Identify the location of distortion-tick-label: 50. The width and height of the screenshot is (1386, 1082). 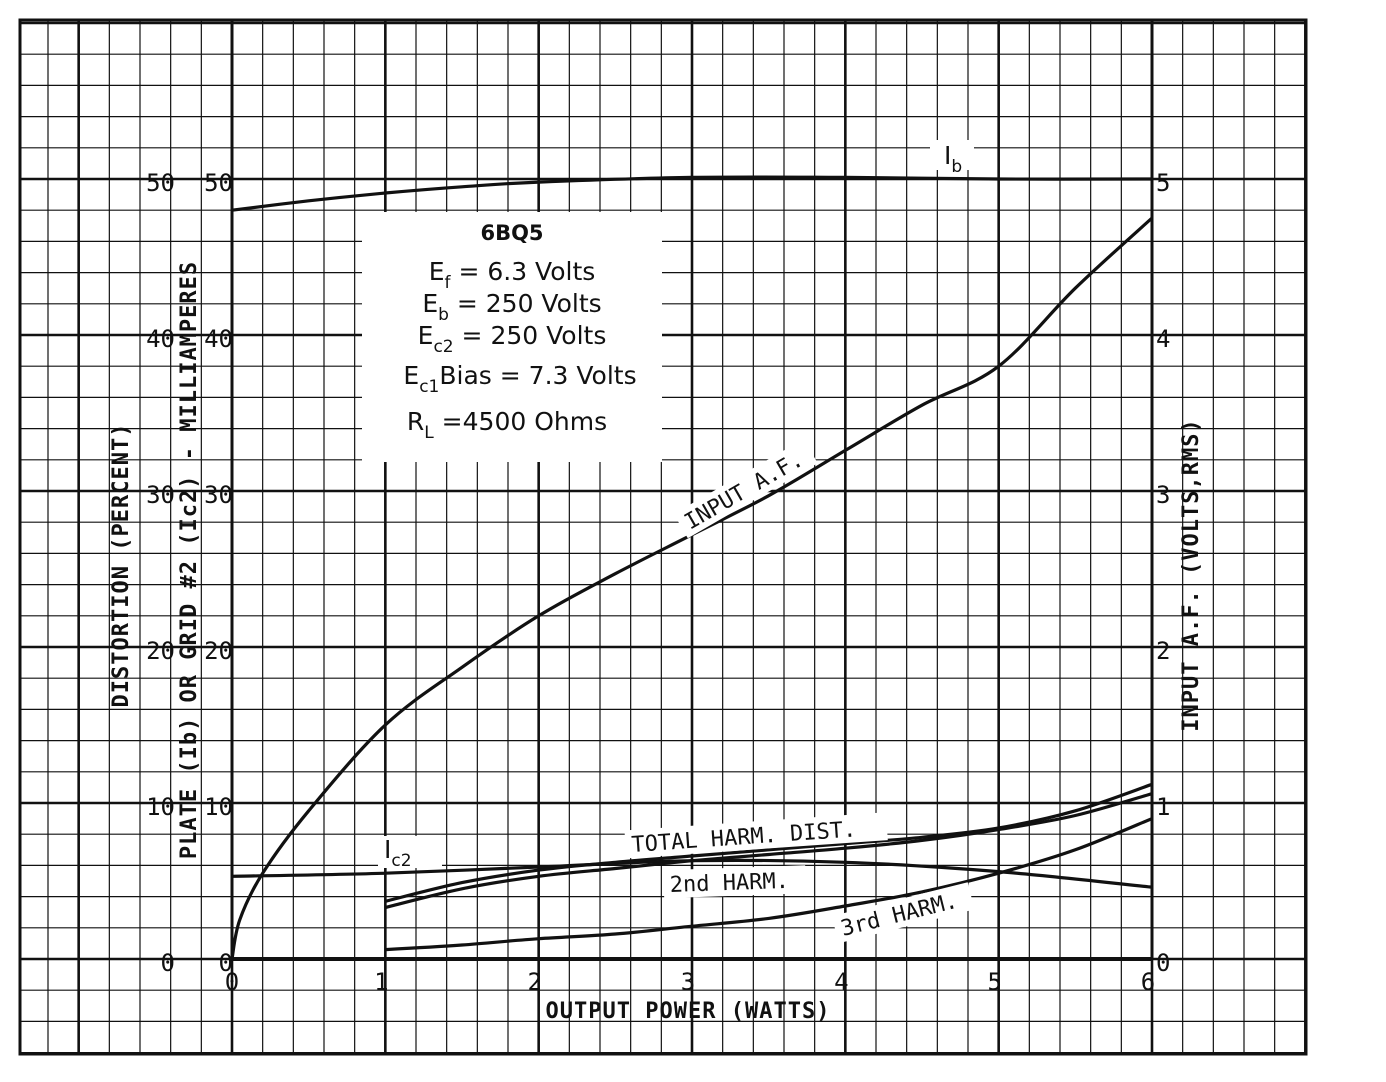
(160, 183).